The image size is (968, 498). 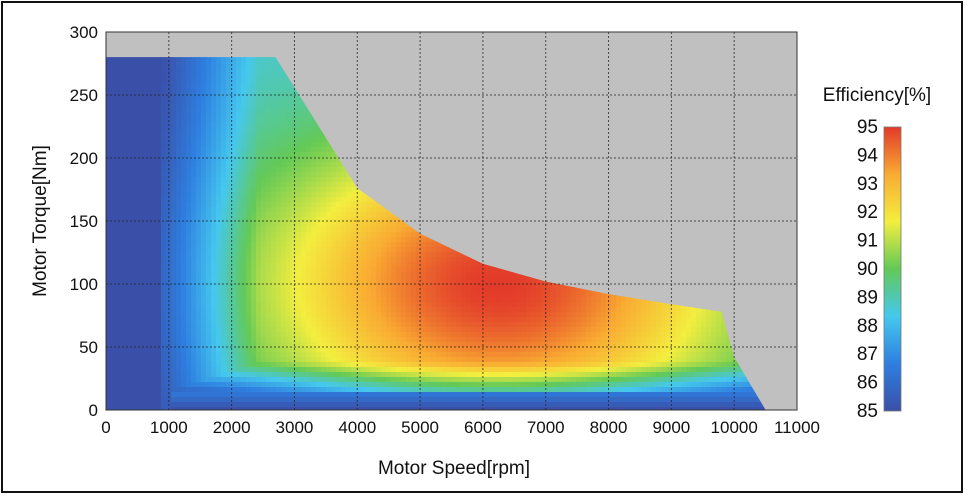 What do you see at coordinates (105, 427) in the screenshot?
I see `x-tick-label: 0` at bounding box center [105, 427].